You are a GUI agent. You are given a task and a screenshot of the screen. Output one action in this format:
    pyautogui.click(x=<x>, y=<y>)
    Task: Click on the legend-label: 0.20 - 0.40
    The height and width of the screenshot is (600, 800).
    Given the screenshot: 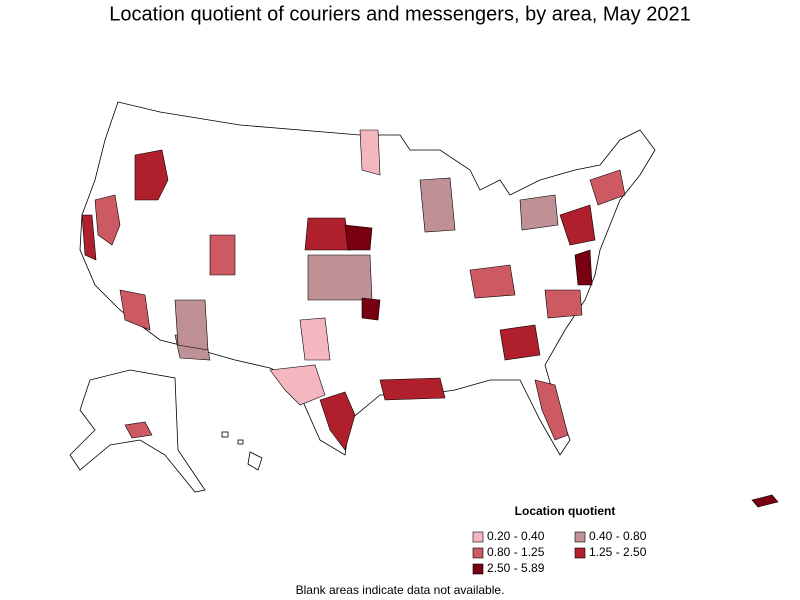 What is the action you would take?
    pyautogui.click(x=516, y=536)
    